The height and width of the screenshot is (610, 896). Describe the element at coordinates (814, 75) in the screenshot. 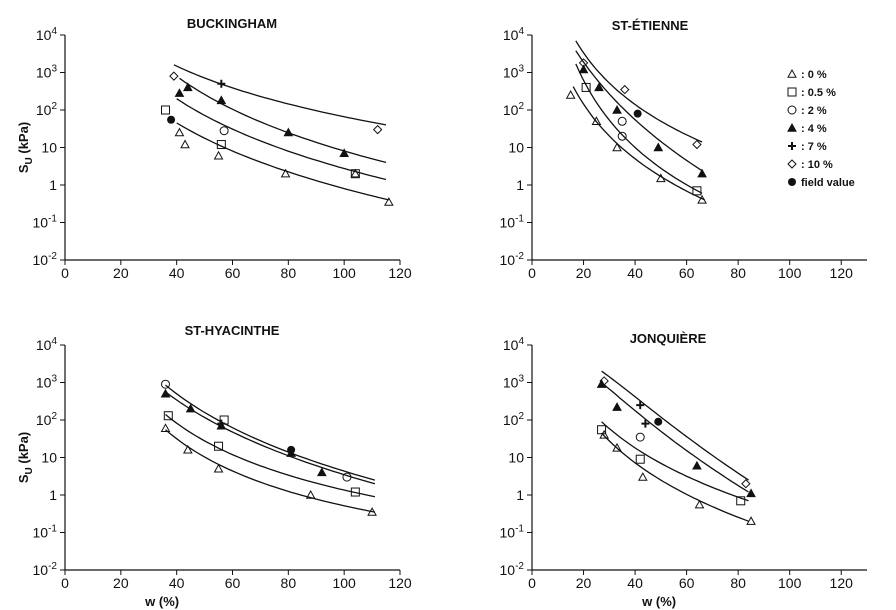

I see `legend-label: : 0 %` at that location.